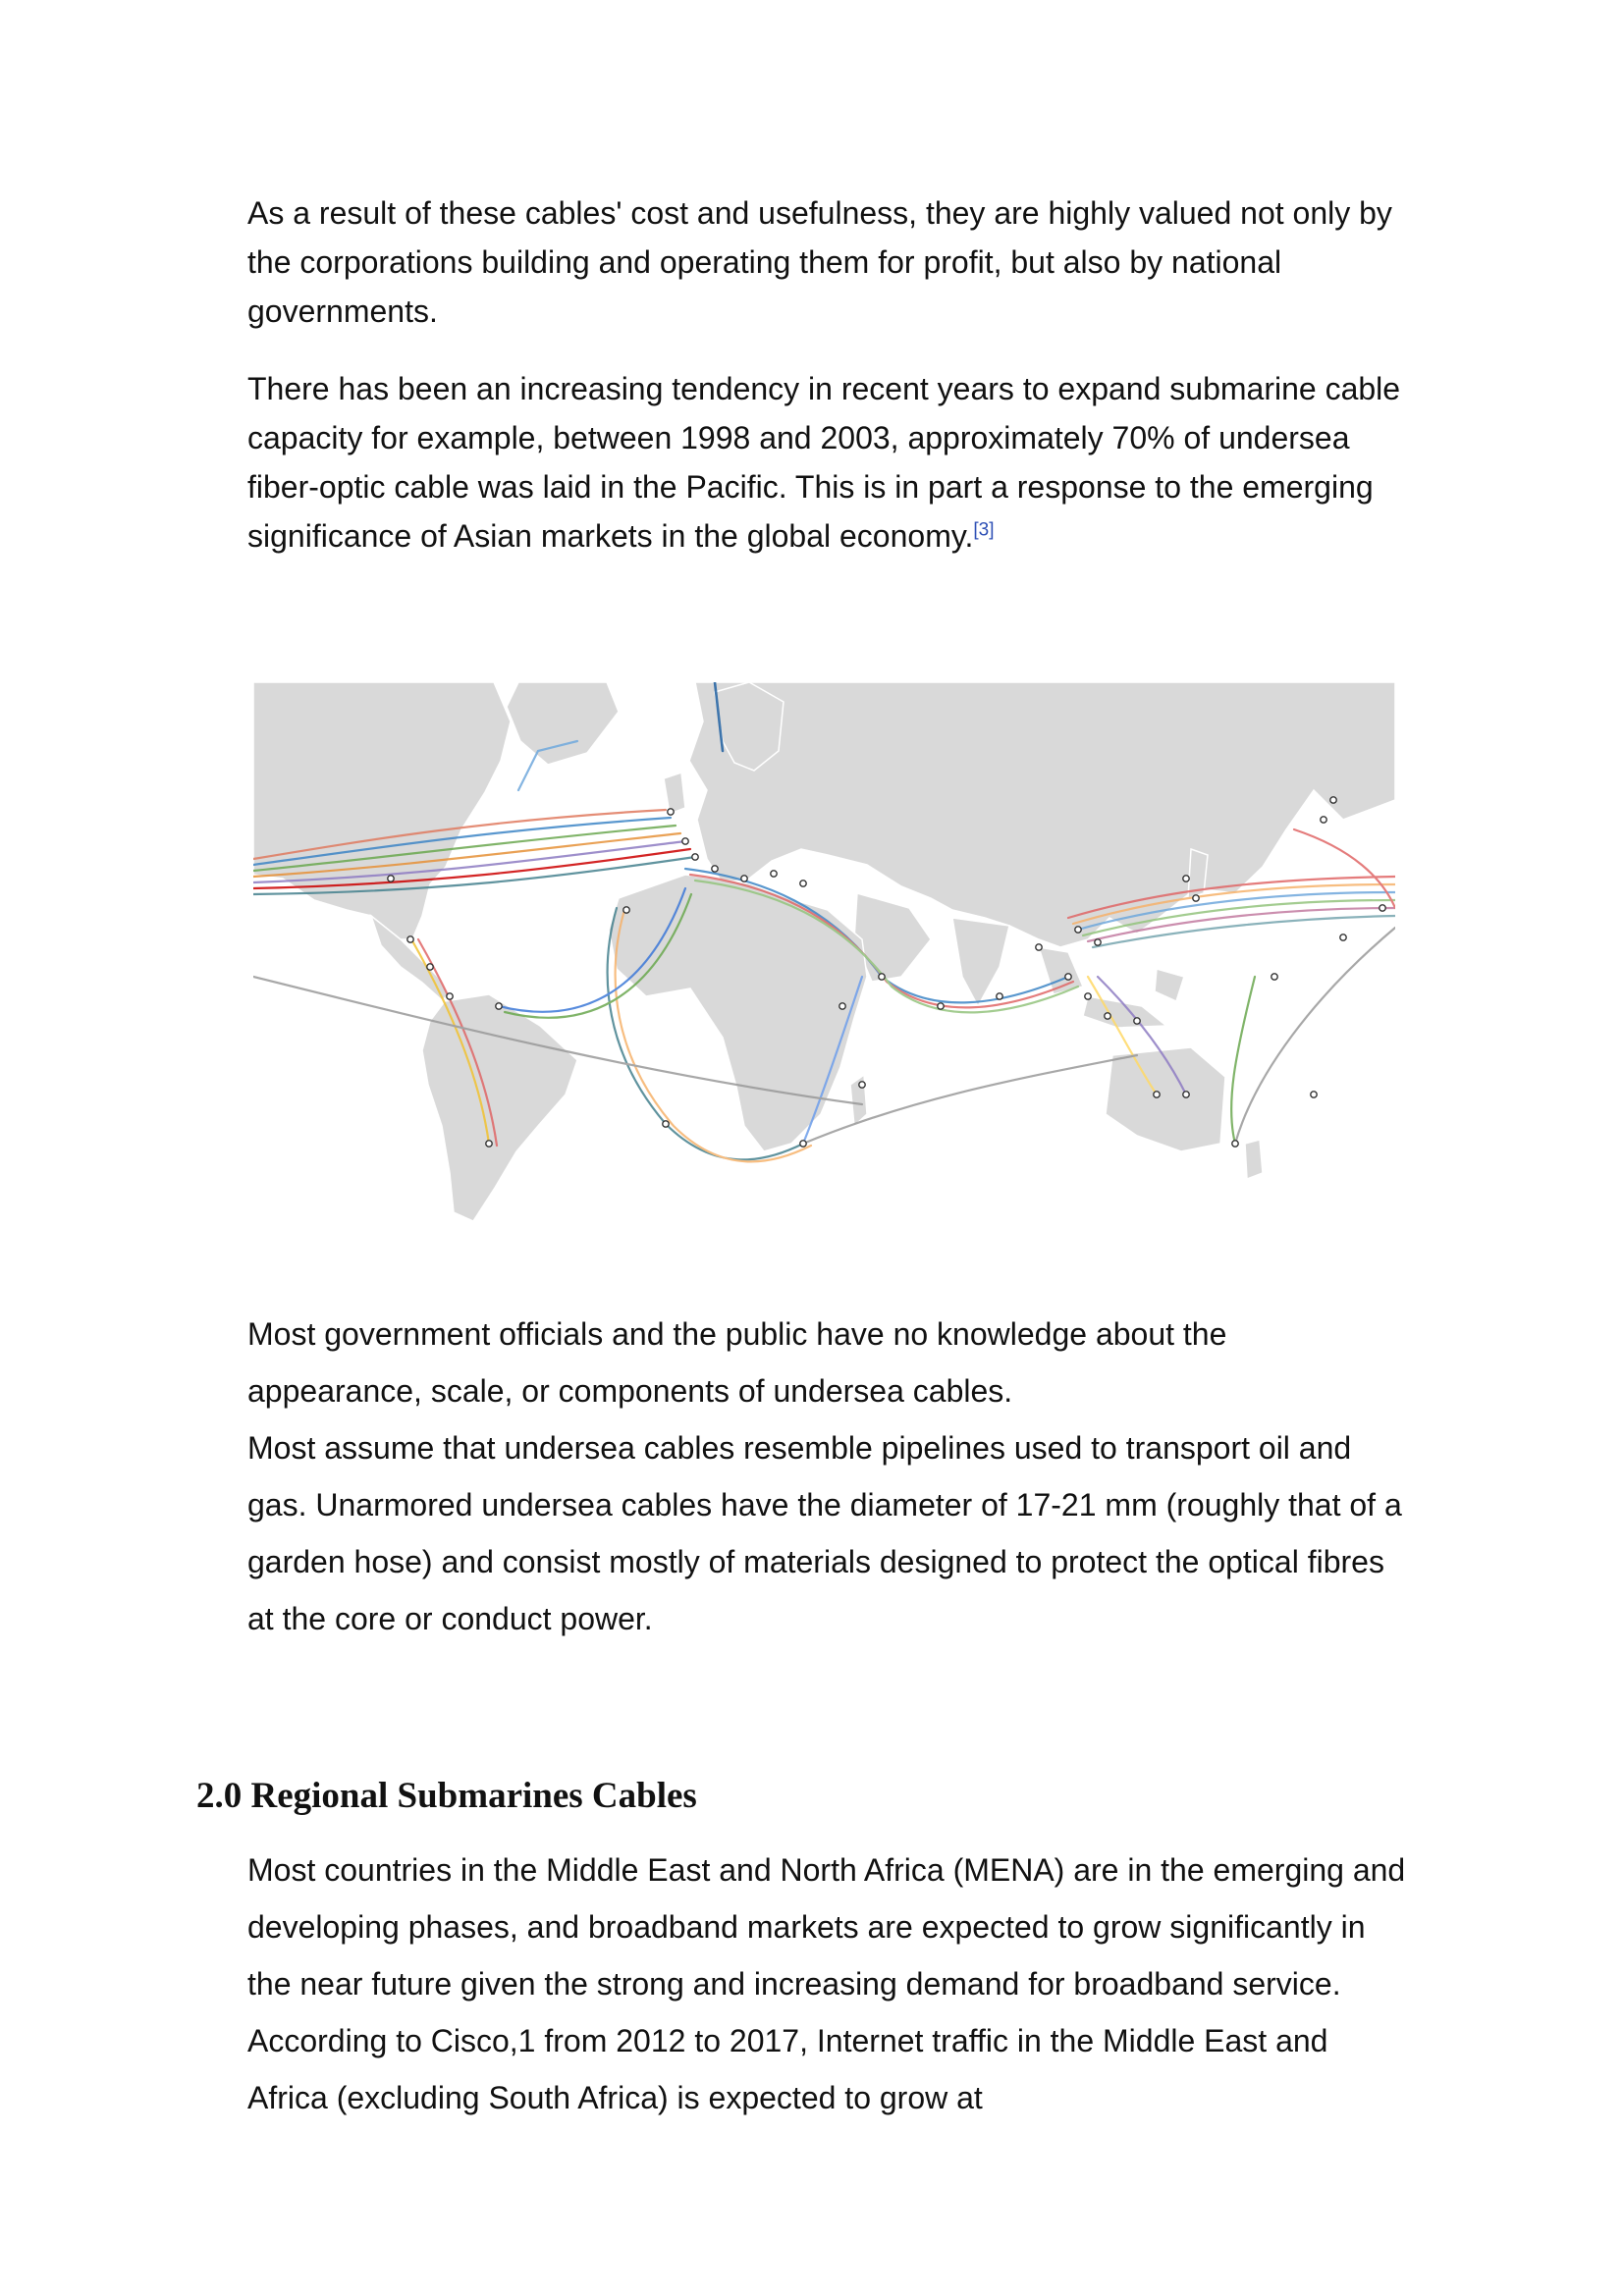  Describe the element at coordinates (446, 1796) in the screenshot. I see `section-heading: 2.0 Regional Submarines Cables` at that location.